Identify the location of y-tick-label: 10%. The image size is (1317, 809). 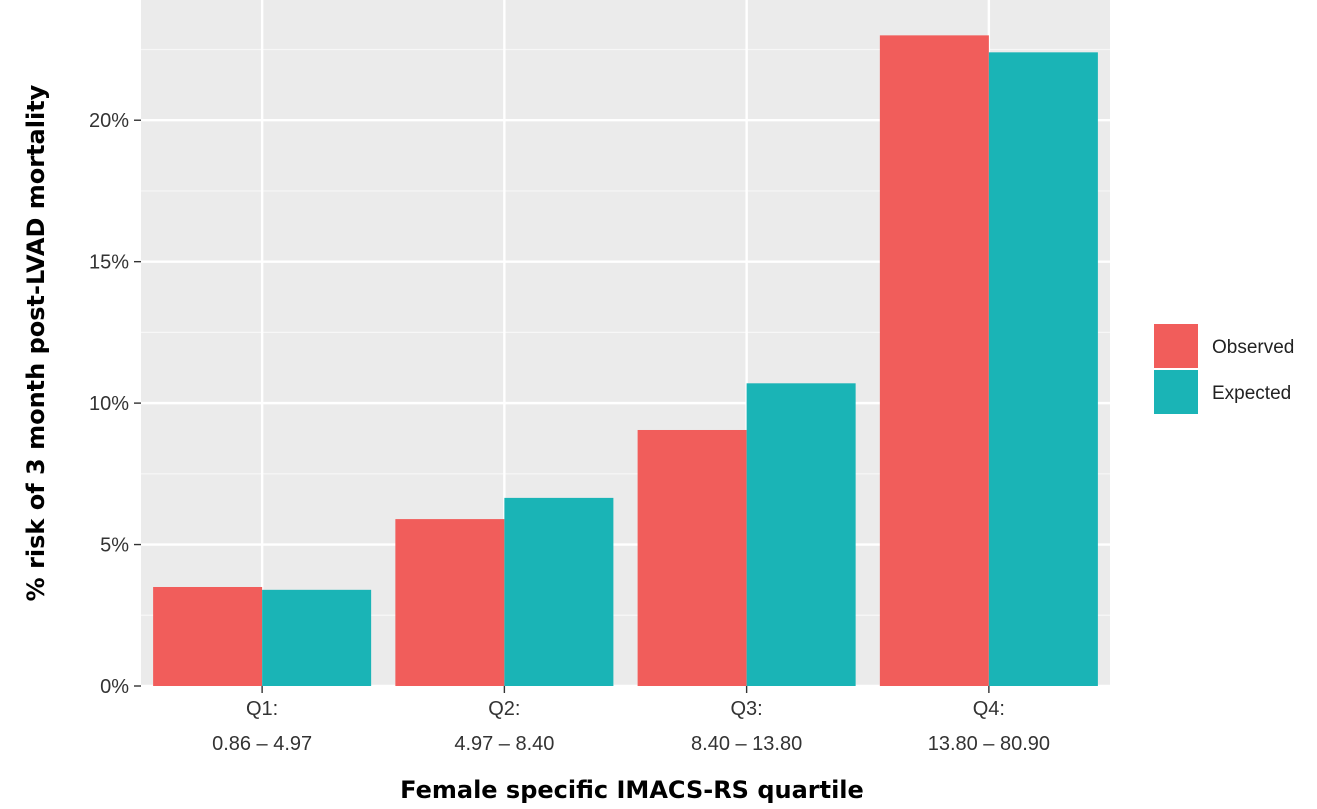
(109, 404).